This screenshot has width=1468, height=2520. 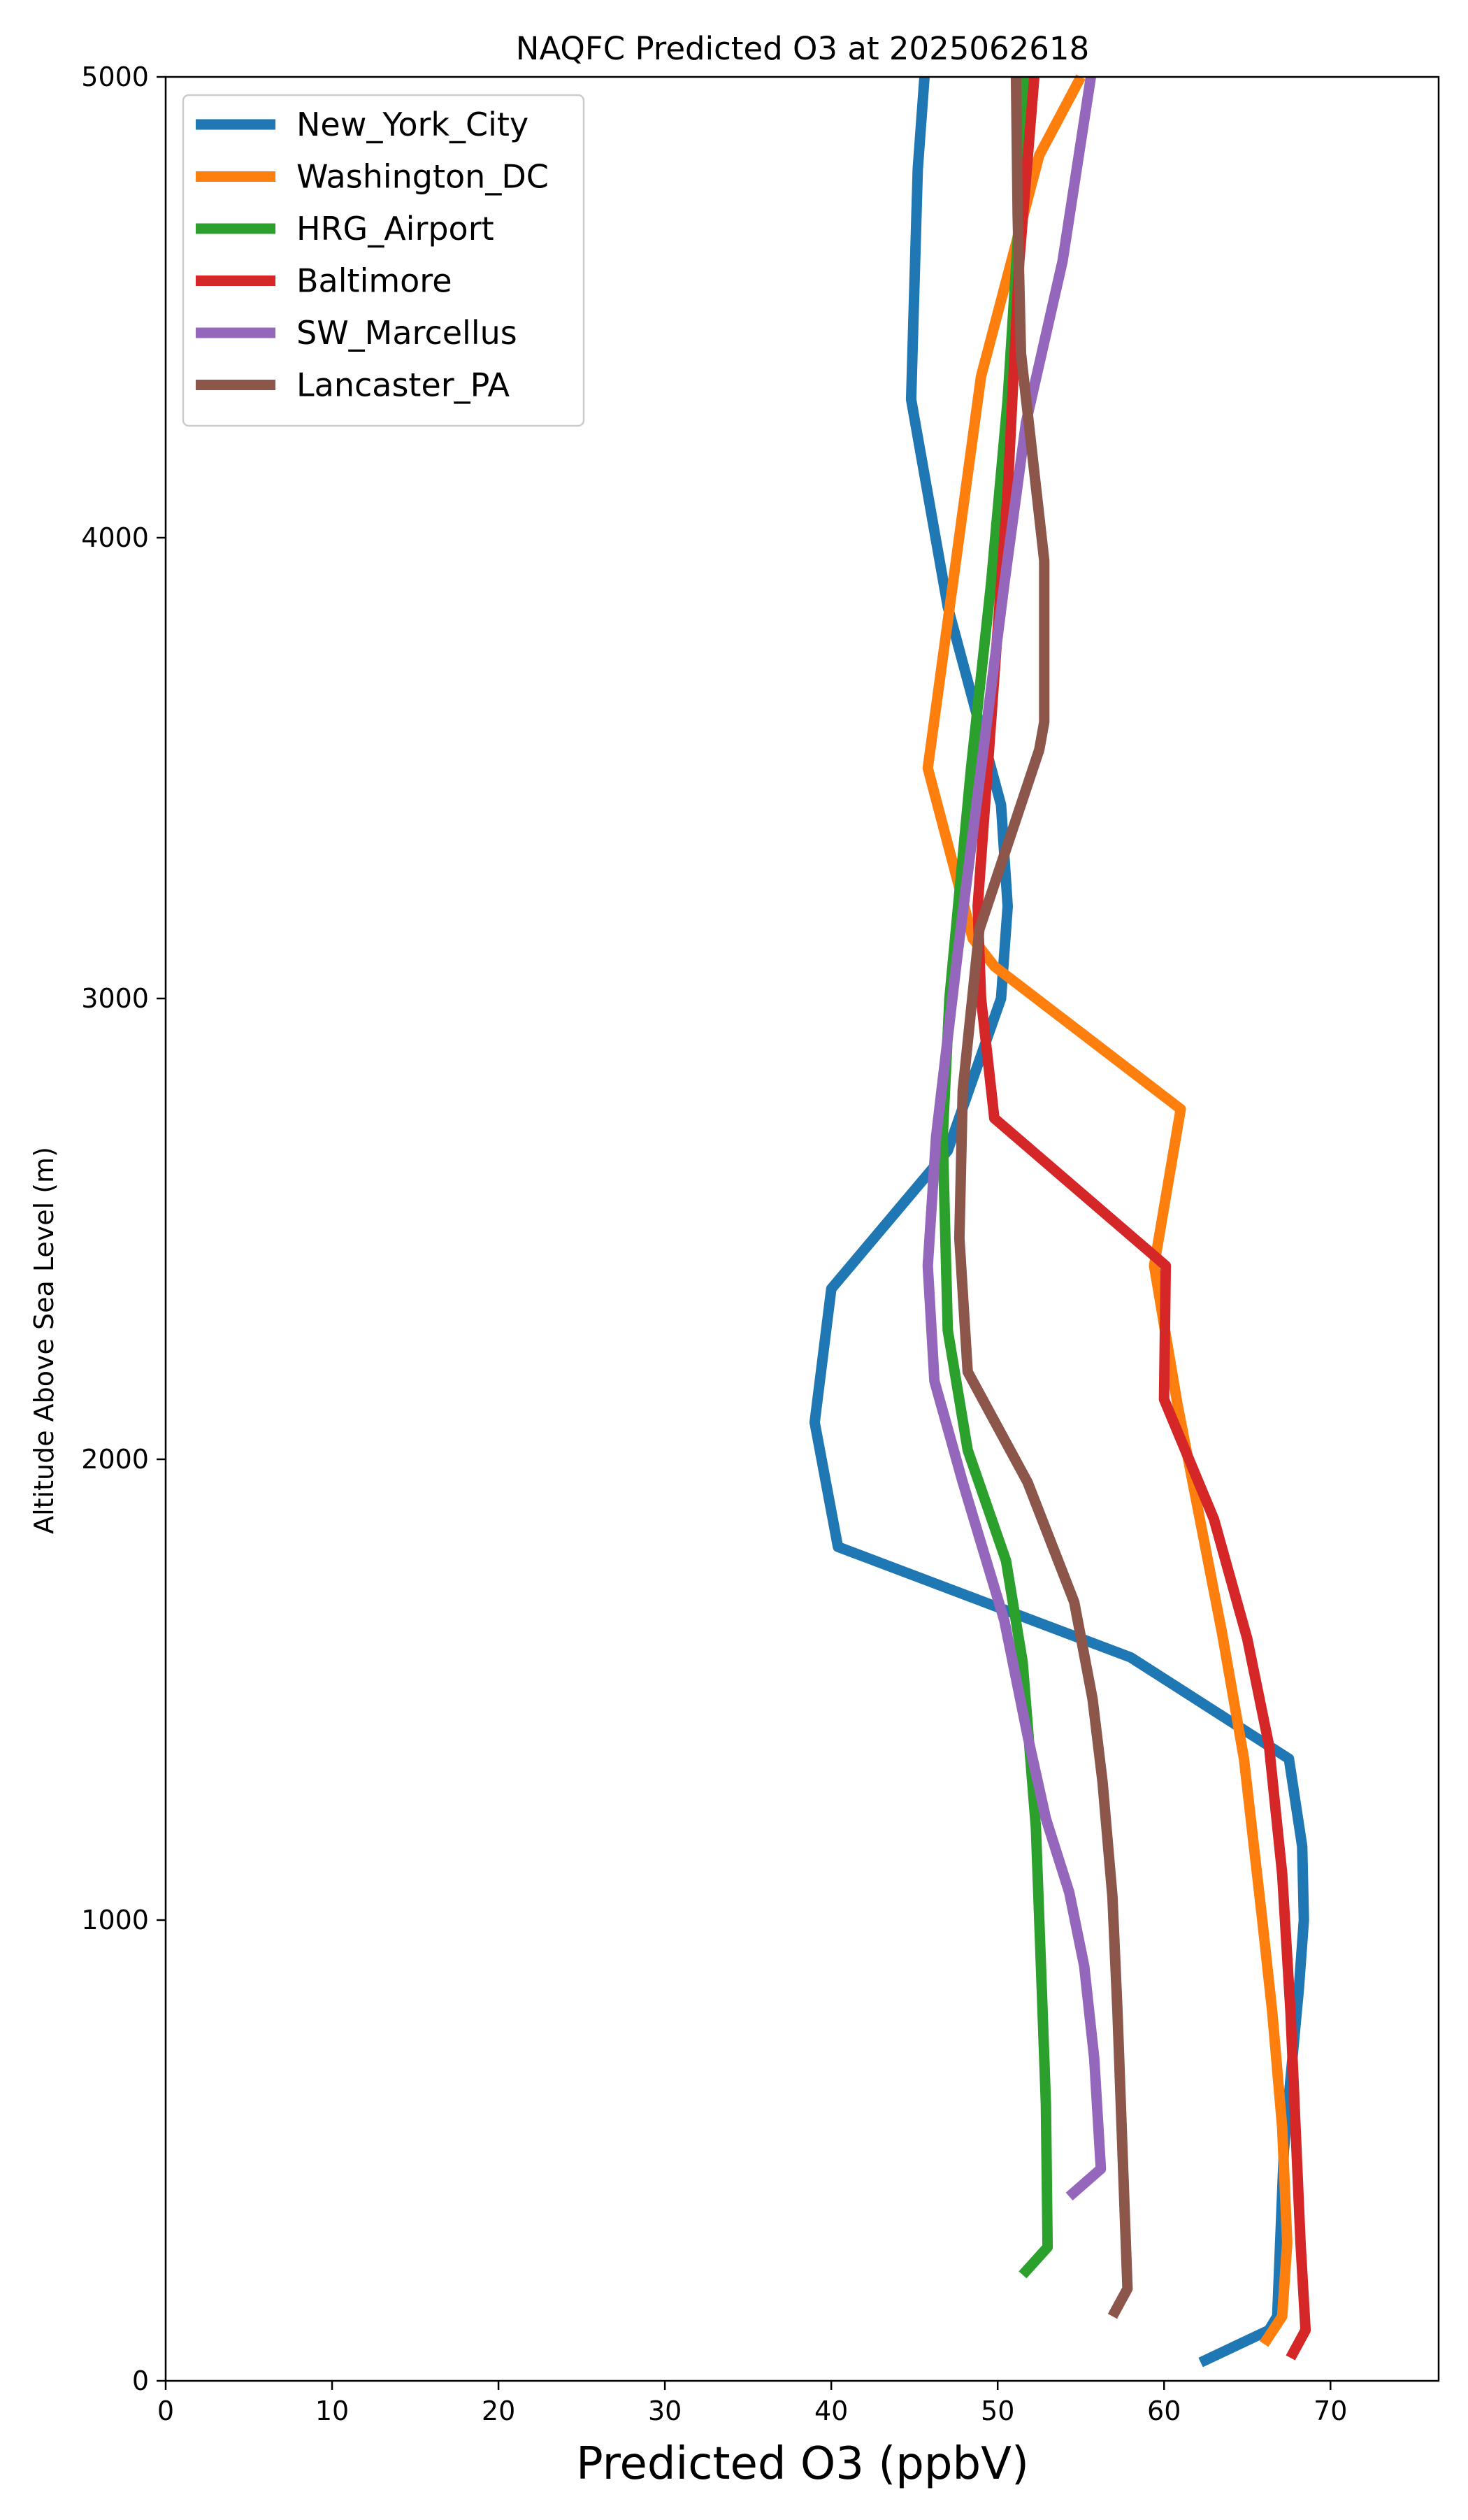 I want to click on y-tick-label: 1000, so click(x=115, y=1920).